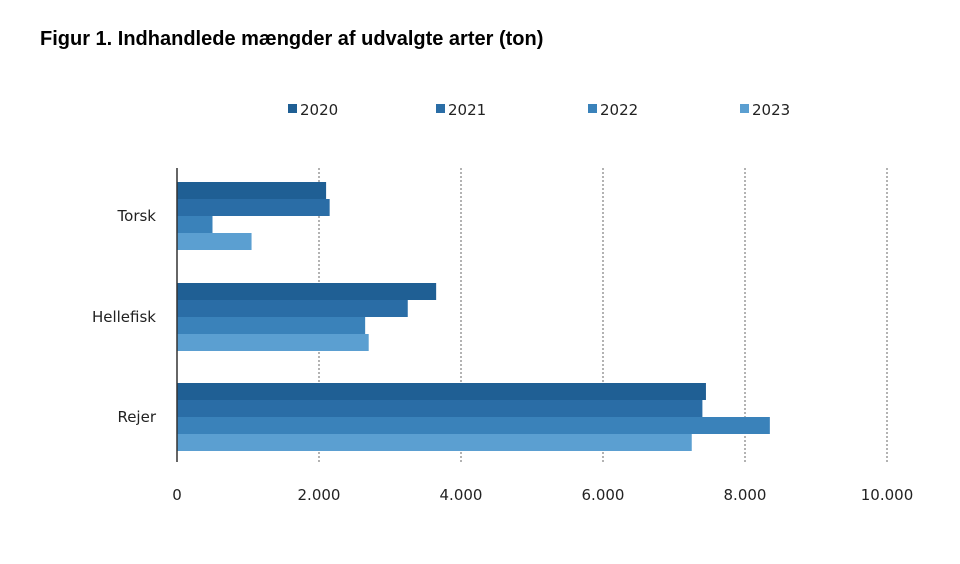 The height and width of the screenshot is (564, 960). I want to click on bar-hellefisk-2021, so click(292, 308).